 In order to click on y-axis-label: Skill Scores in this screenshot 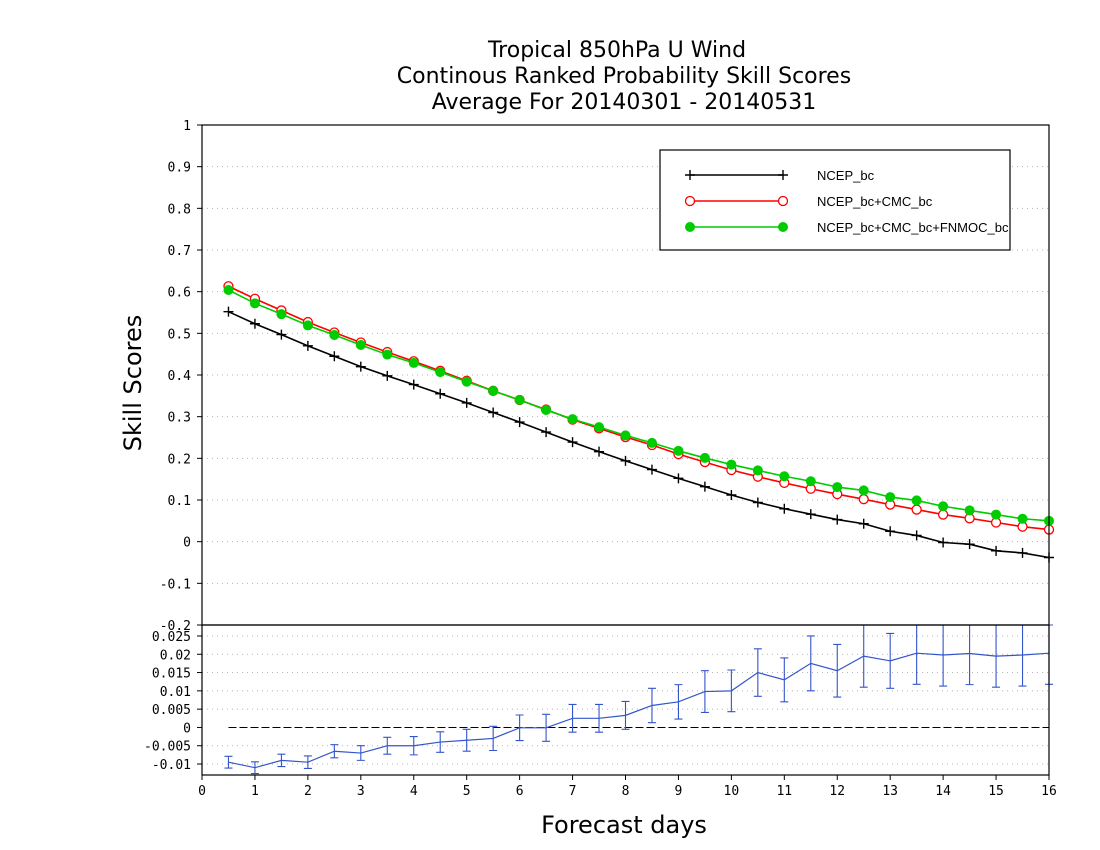, I will do `click(133, 383)`.